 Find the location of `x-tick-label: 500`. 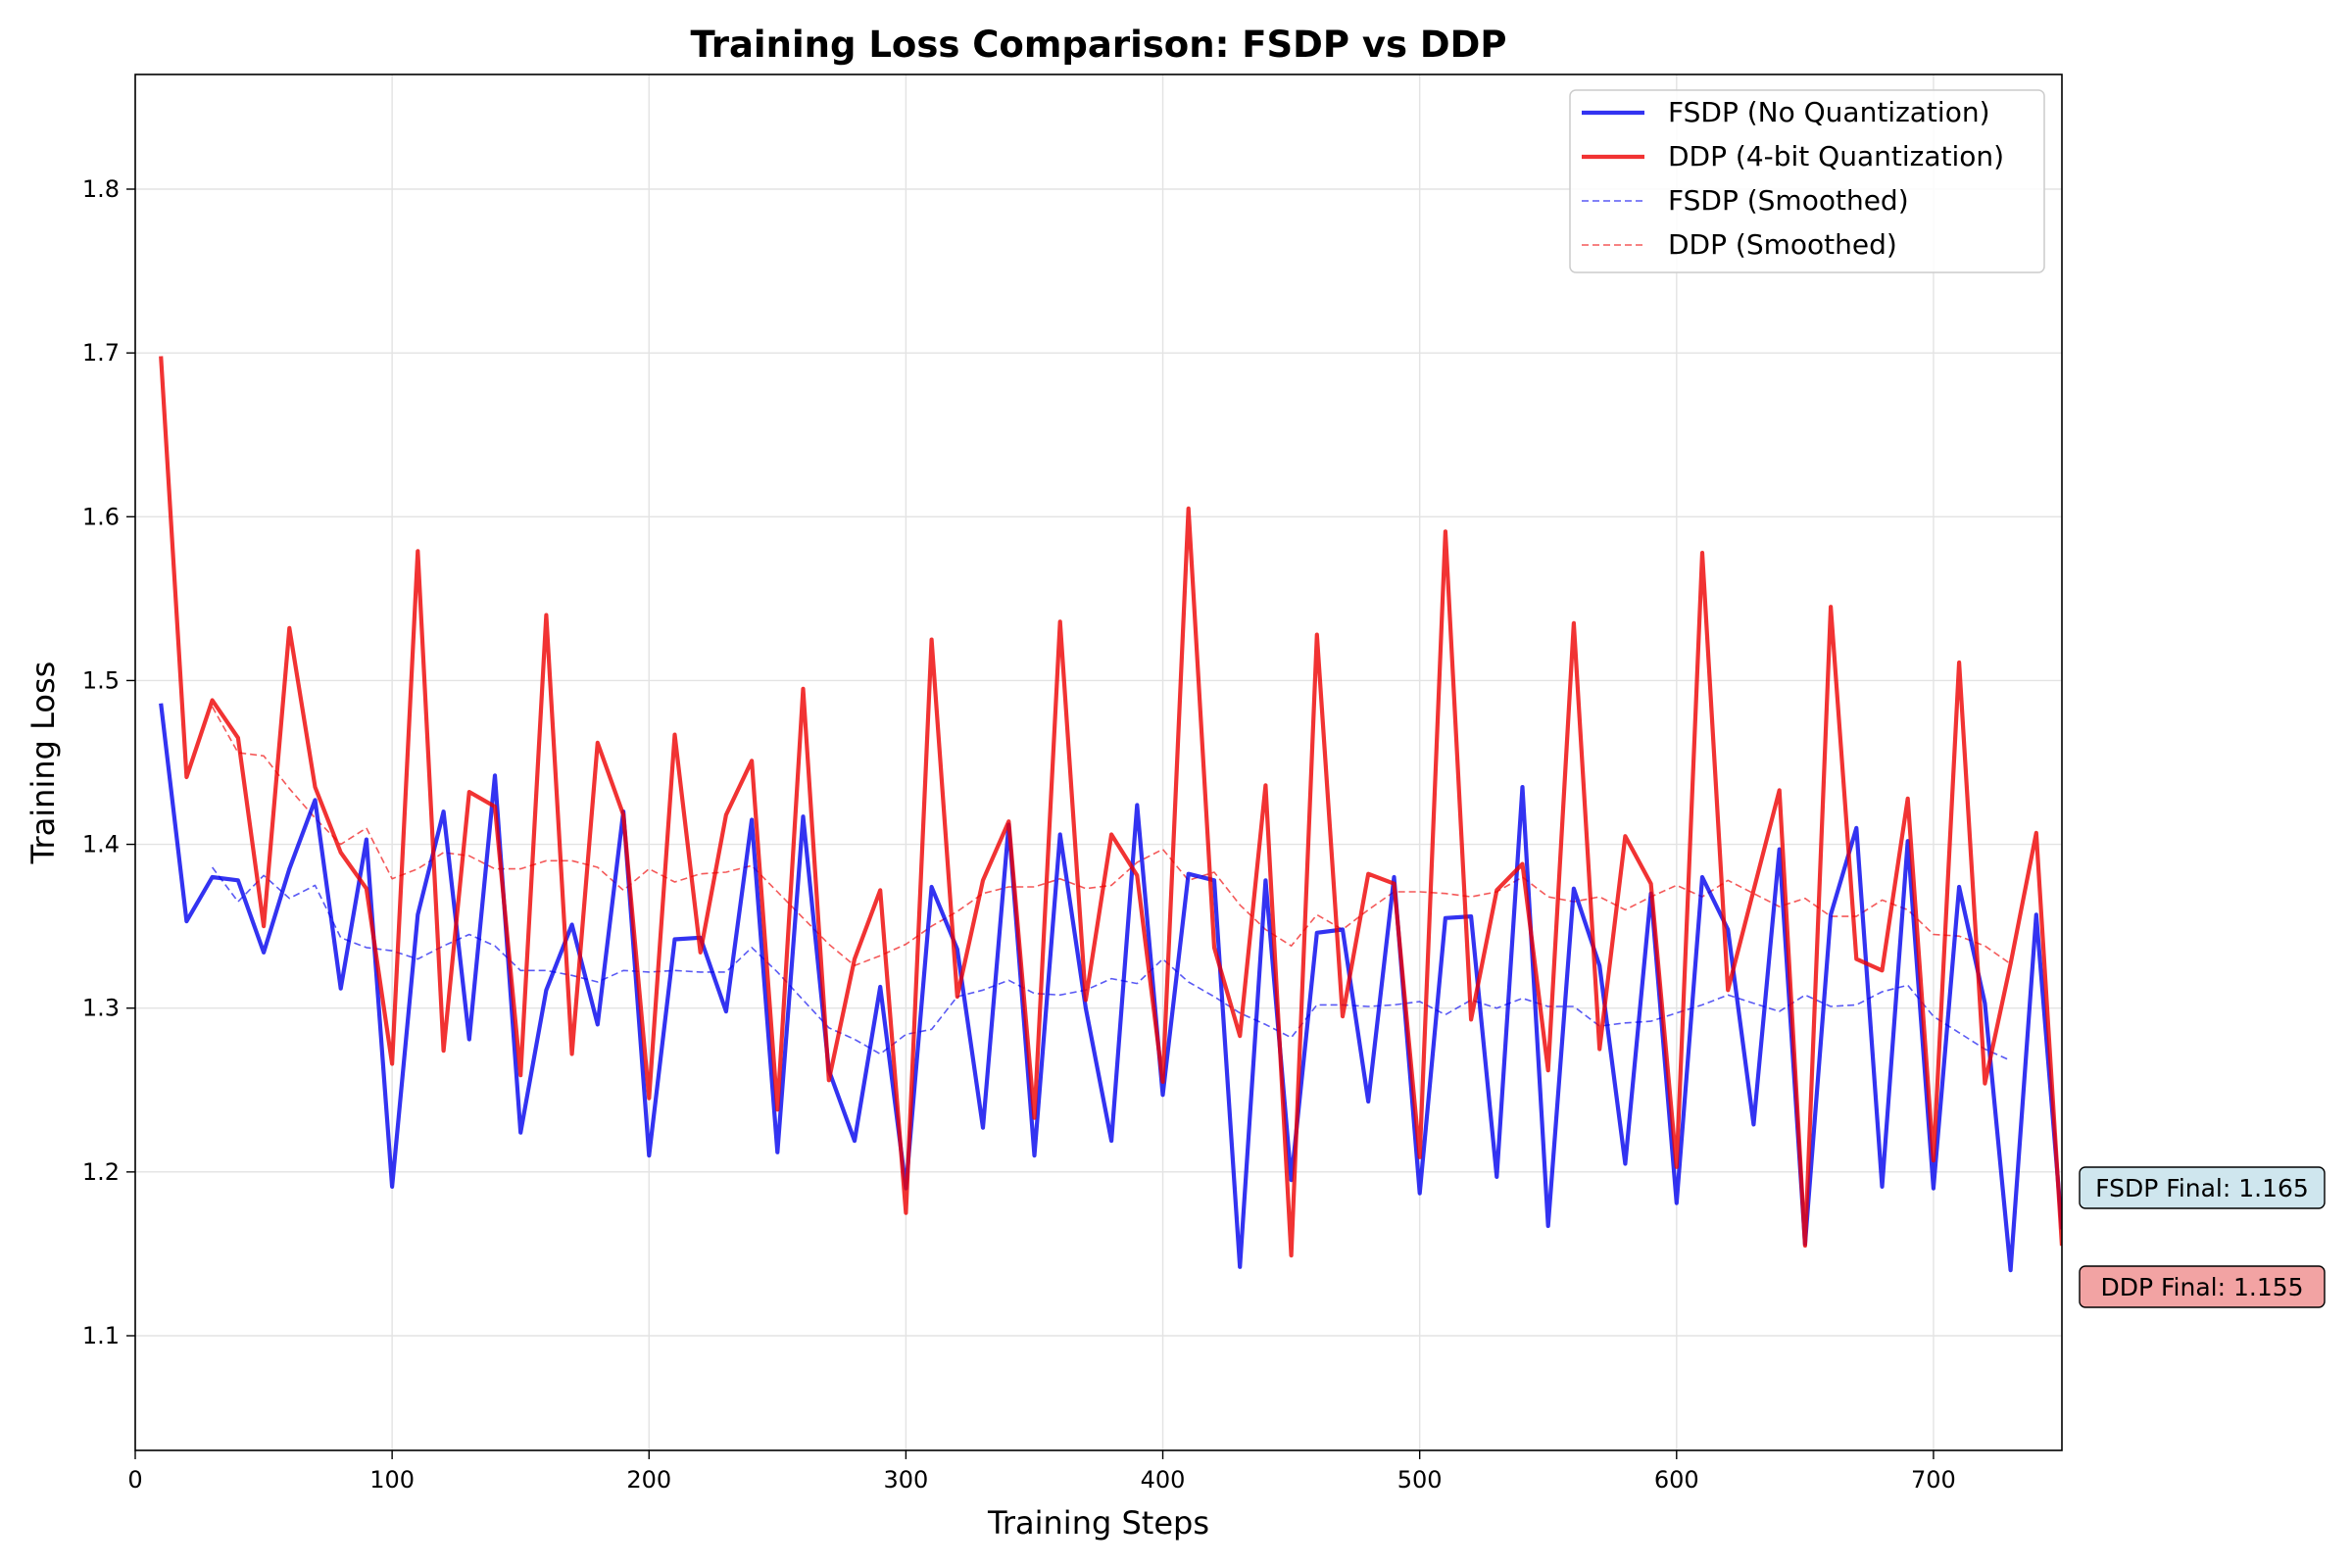

x-tick-label: 500 is located at coordinates (1420, 1480).